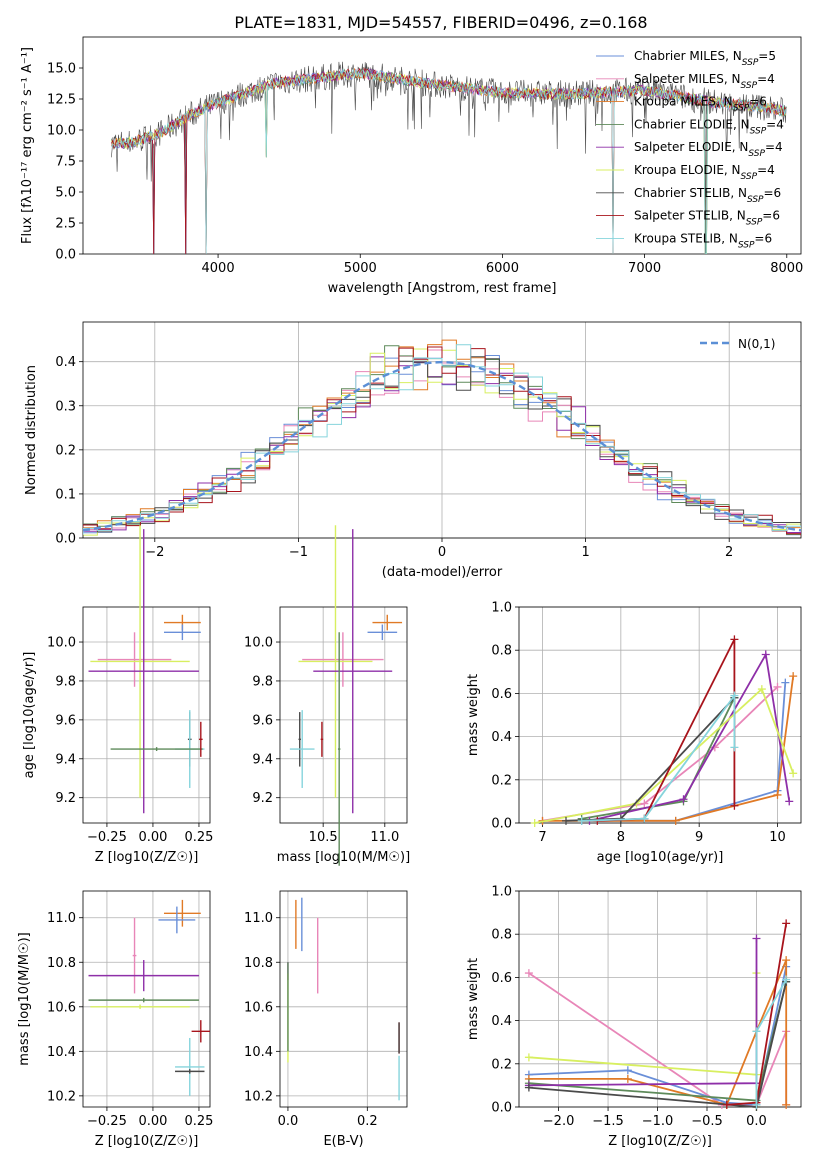 The width and height of the screenshot is (819, 1170). What do you see at coordinates (442, 288) in the screenshot?
I see `x-axis-label: wavelength [Angstrom, rest frame]` at bounding box center [442, 288].